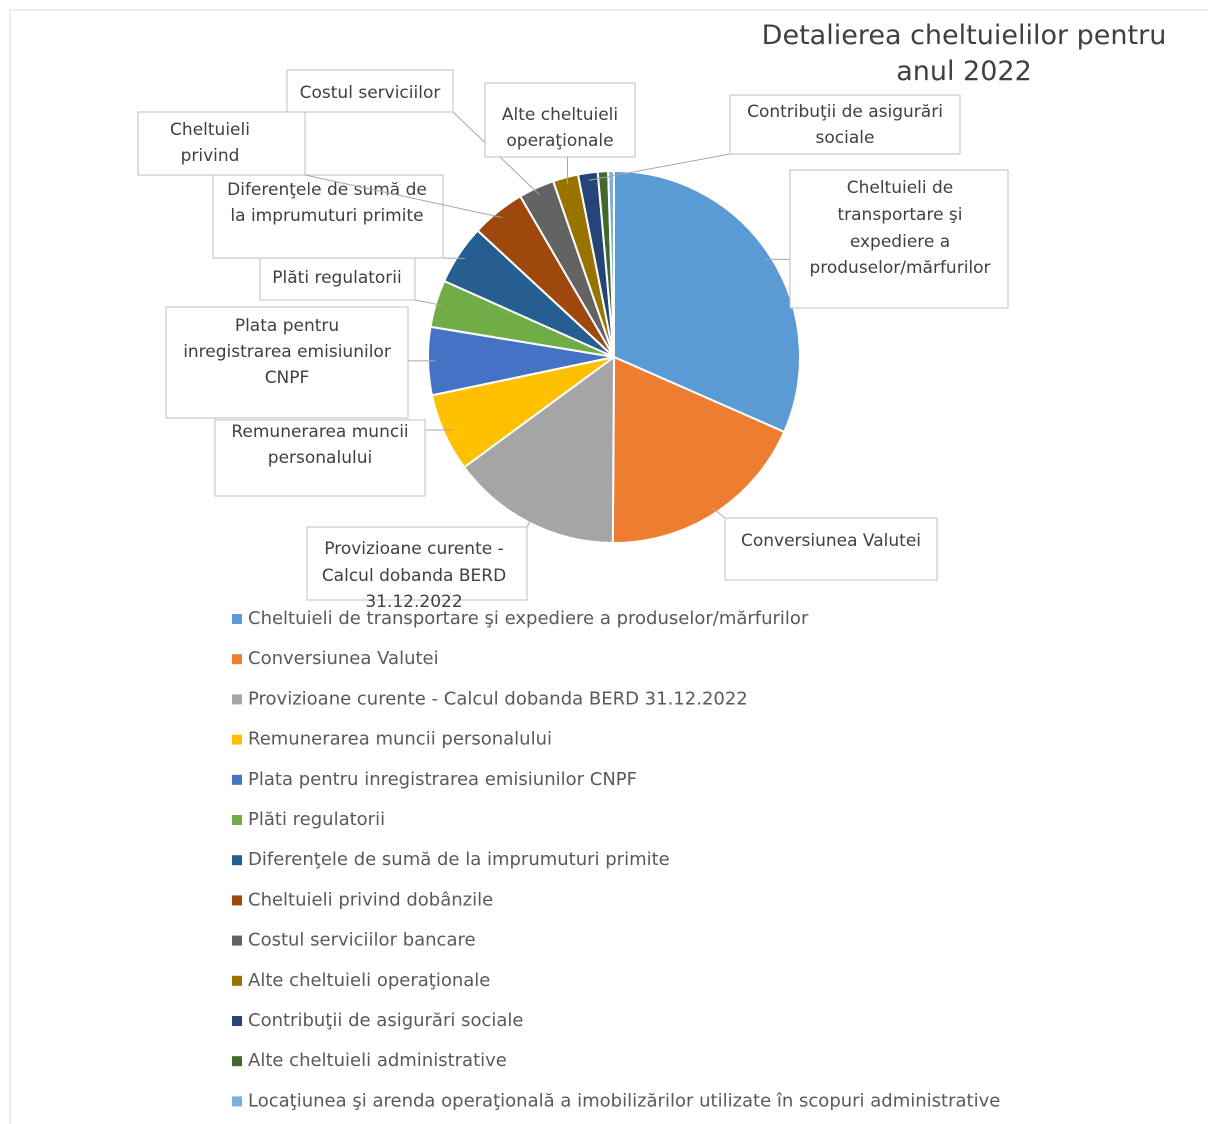 Image resolution: width=1208 pixels, height=1124 pixels. I want to click on data-label: Cheltuieli de, so click(900, 188).